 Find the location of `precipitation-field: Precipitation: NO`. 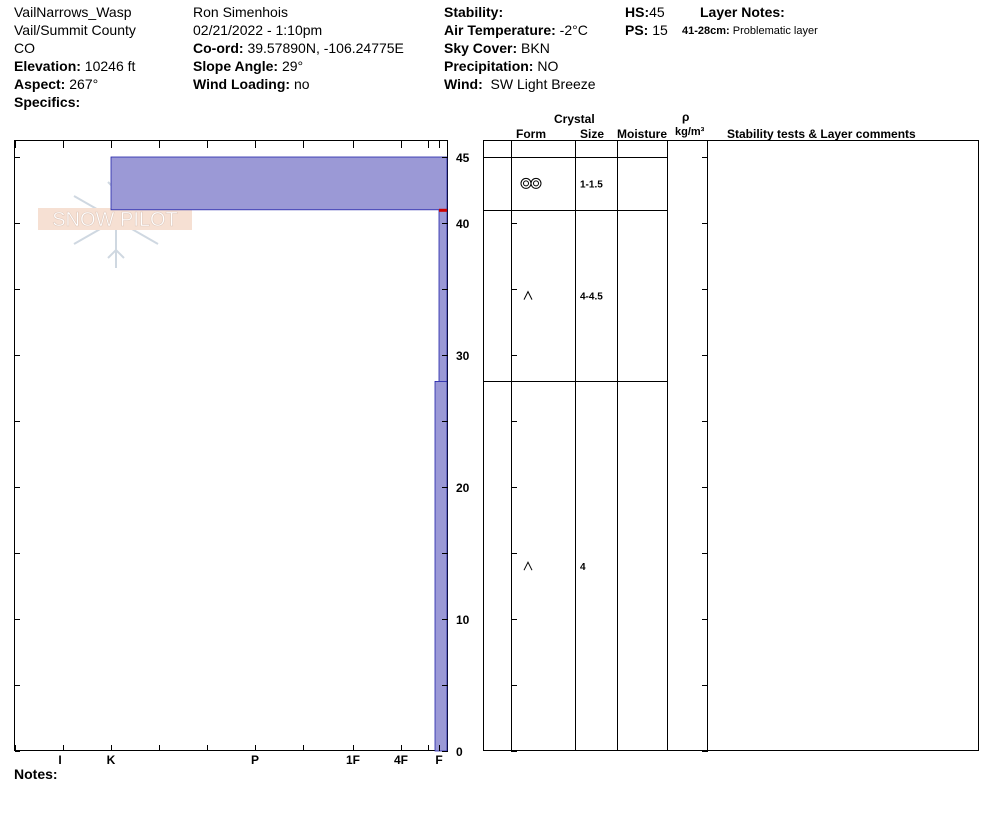

precipitation-field: Precipitation: NO is located at coordinates (501, 66).